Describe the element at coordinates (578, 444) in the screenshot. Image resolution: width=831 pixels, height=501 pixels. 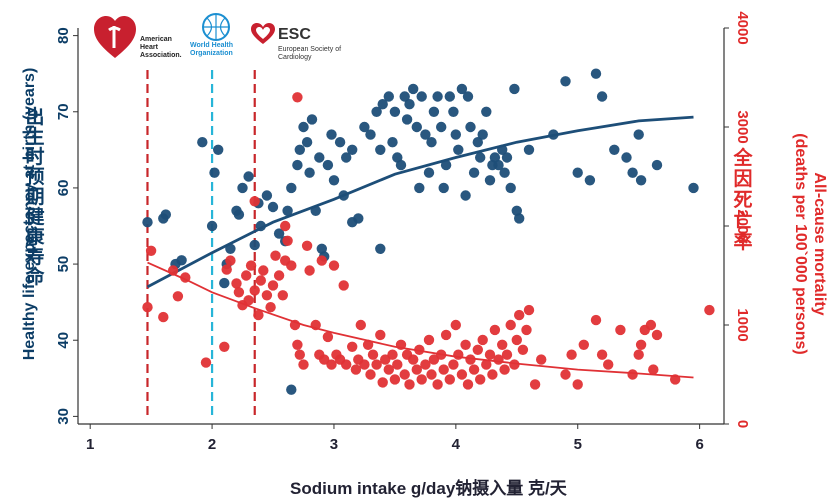
I see `x-tick-label: 5` at that location.